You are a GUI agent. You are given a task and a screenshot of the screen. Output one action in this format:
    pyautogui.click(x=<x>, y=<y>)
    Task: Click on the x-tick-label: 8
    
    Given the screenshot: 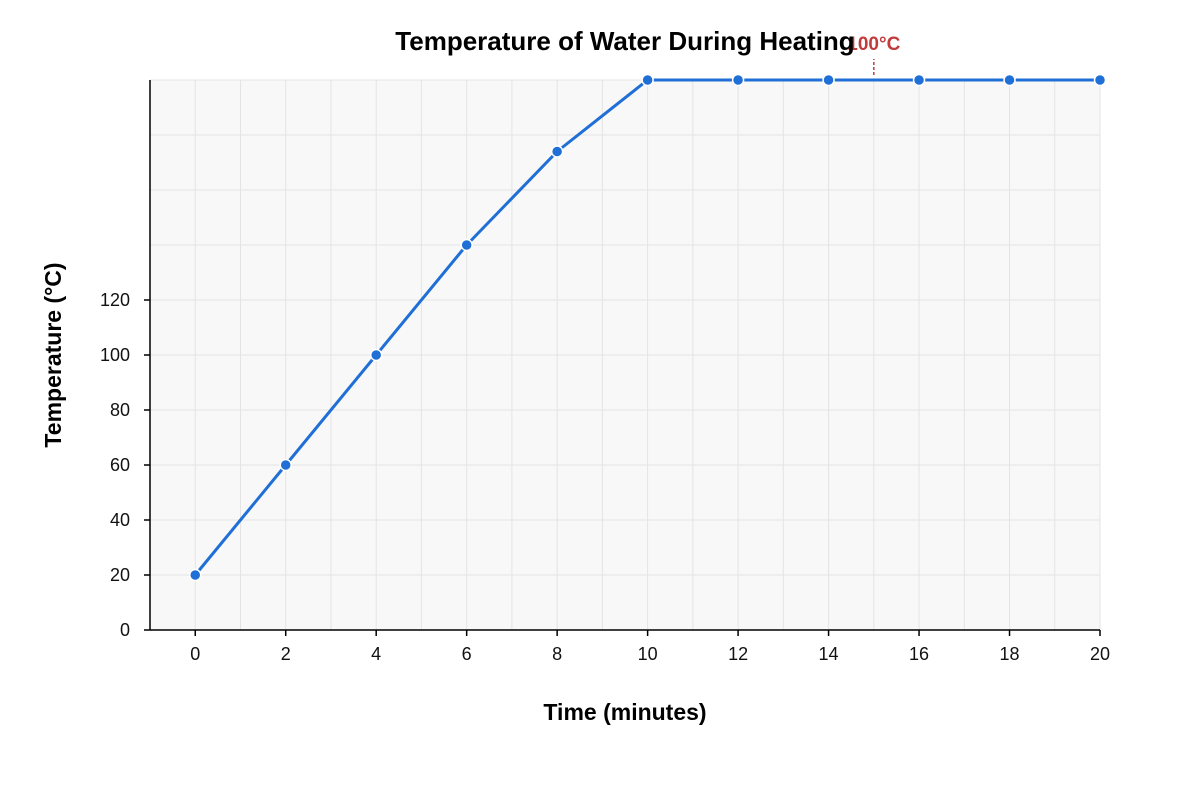 What is the action you would take?
    pyautogui.click(x=557, y=654)
    